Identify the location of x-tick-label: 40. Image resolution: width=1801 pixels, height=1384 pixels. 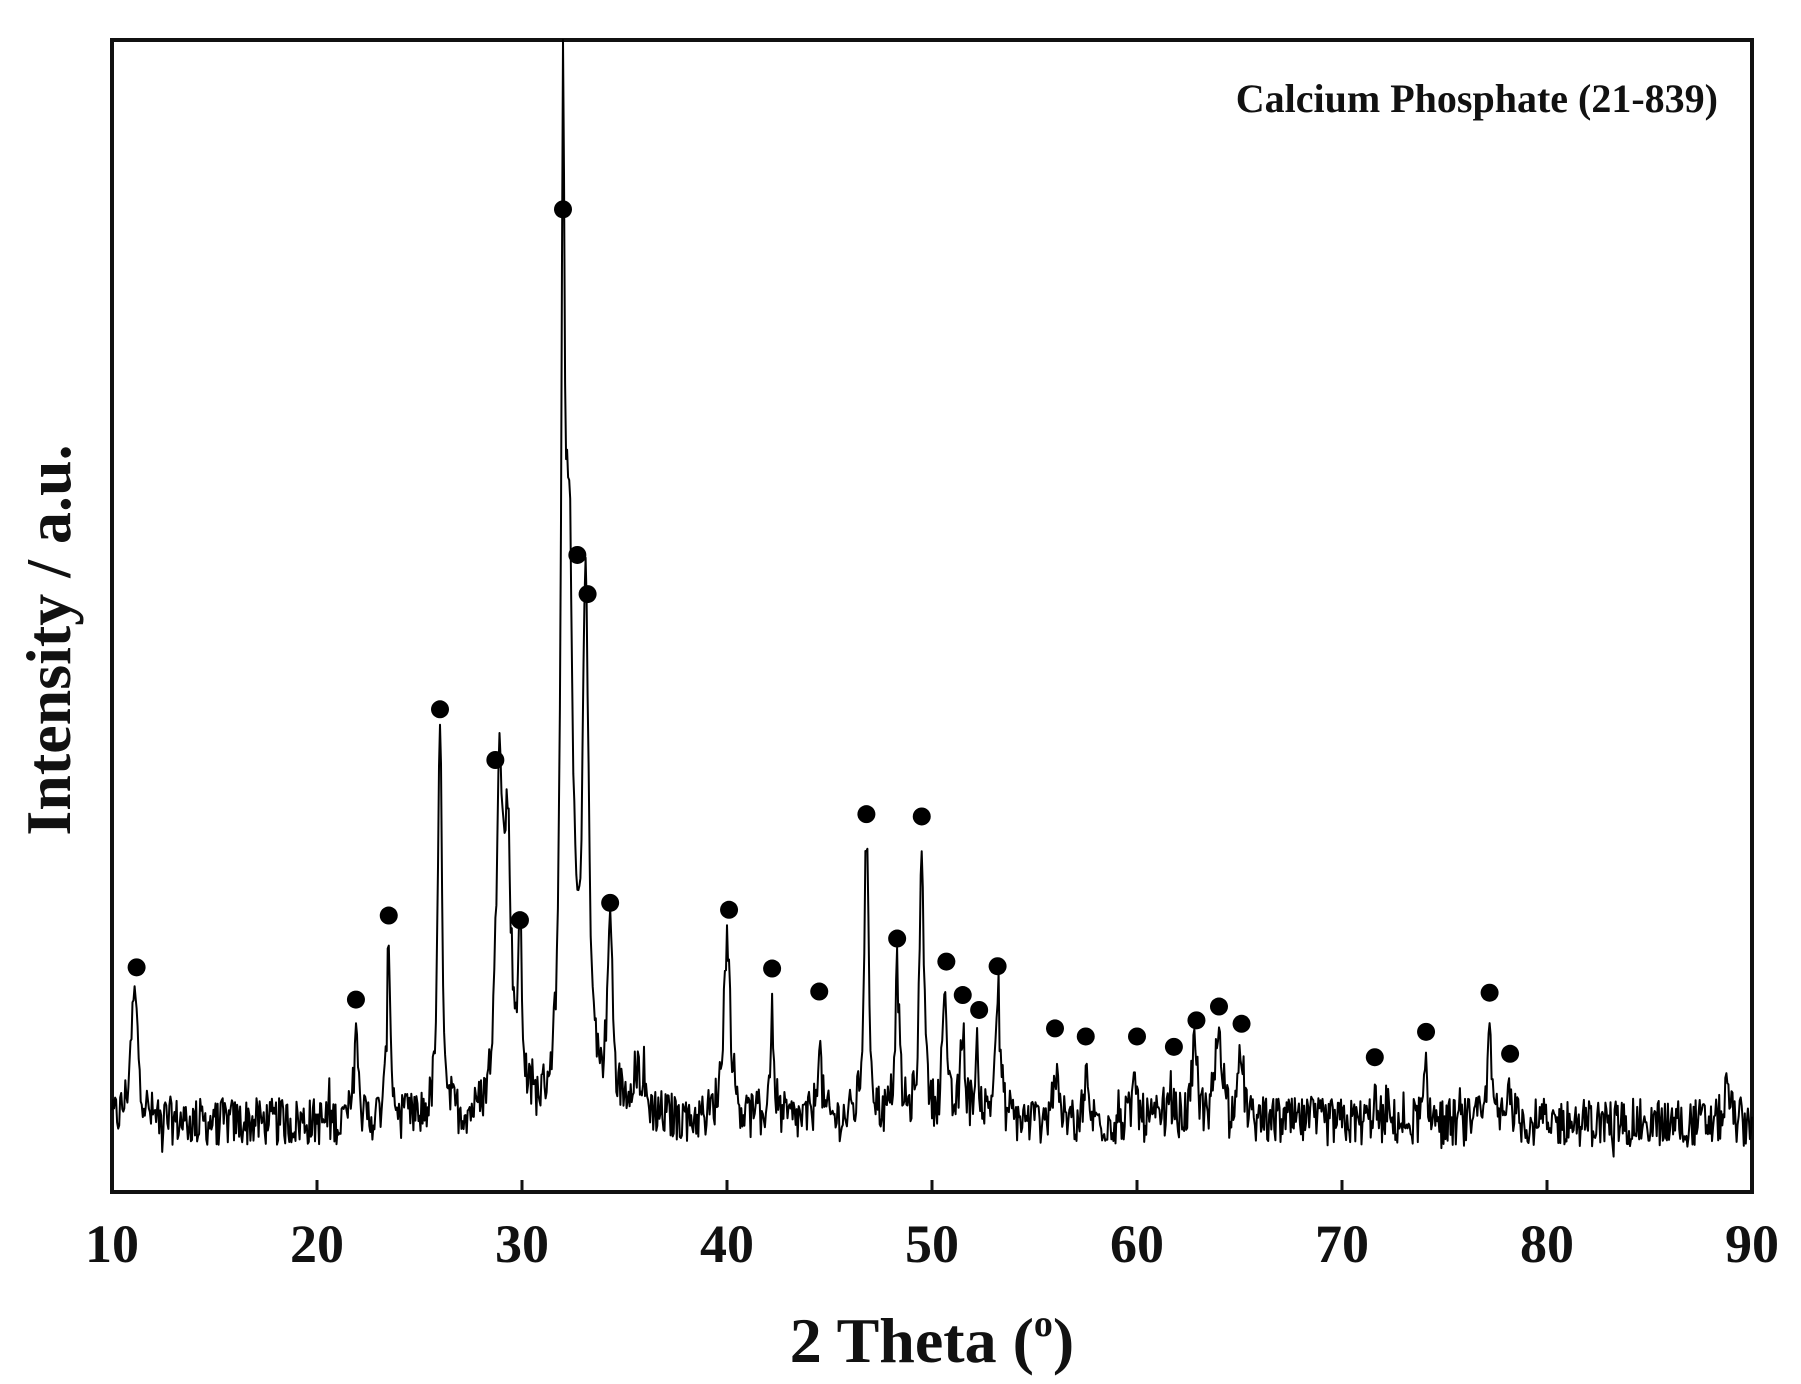
(727, 1244).